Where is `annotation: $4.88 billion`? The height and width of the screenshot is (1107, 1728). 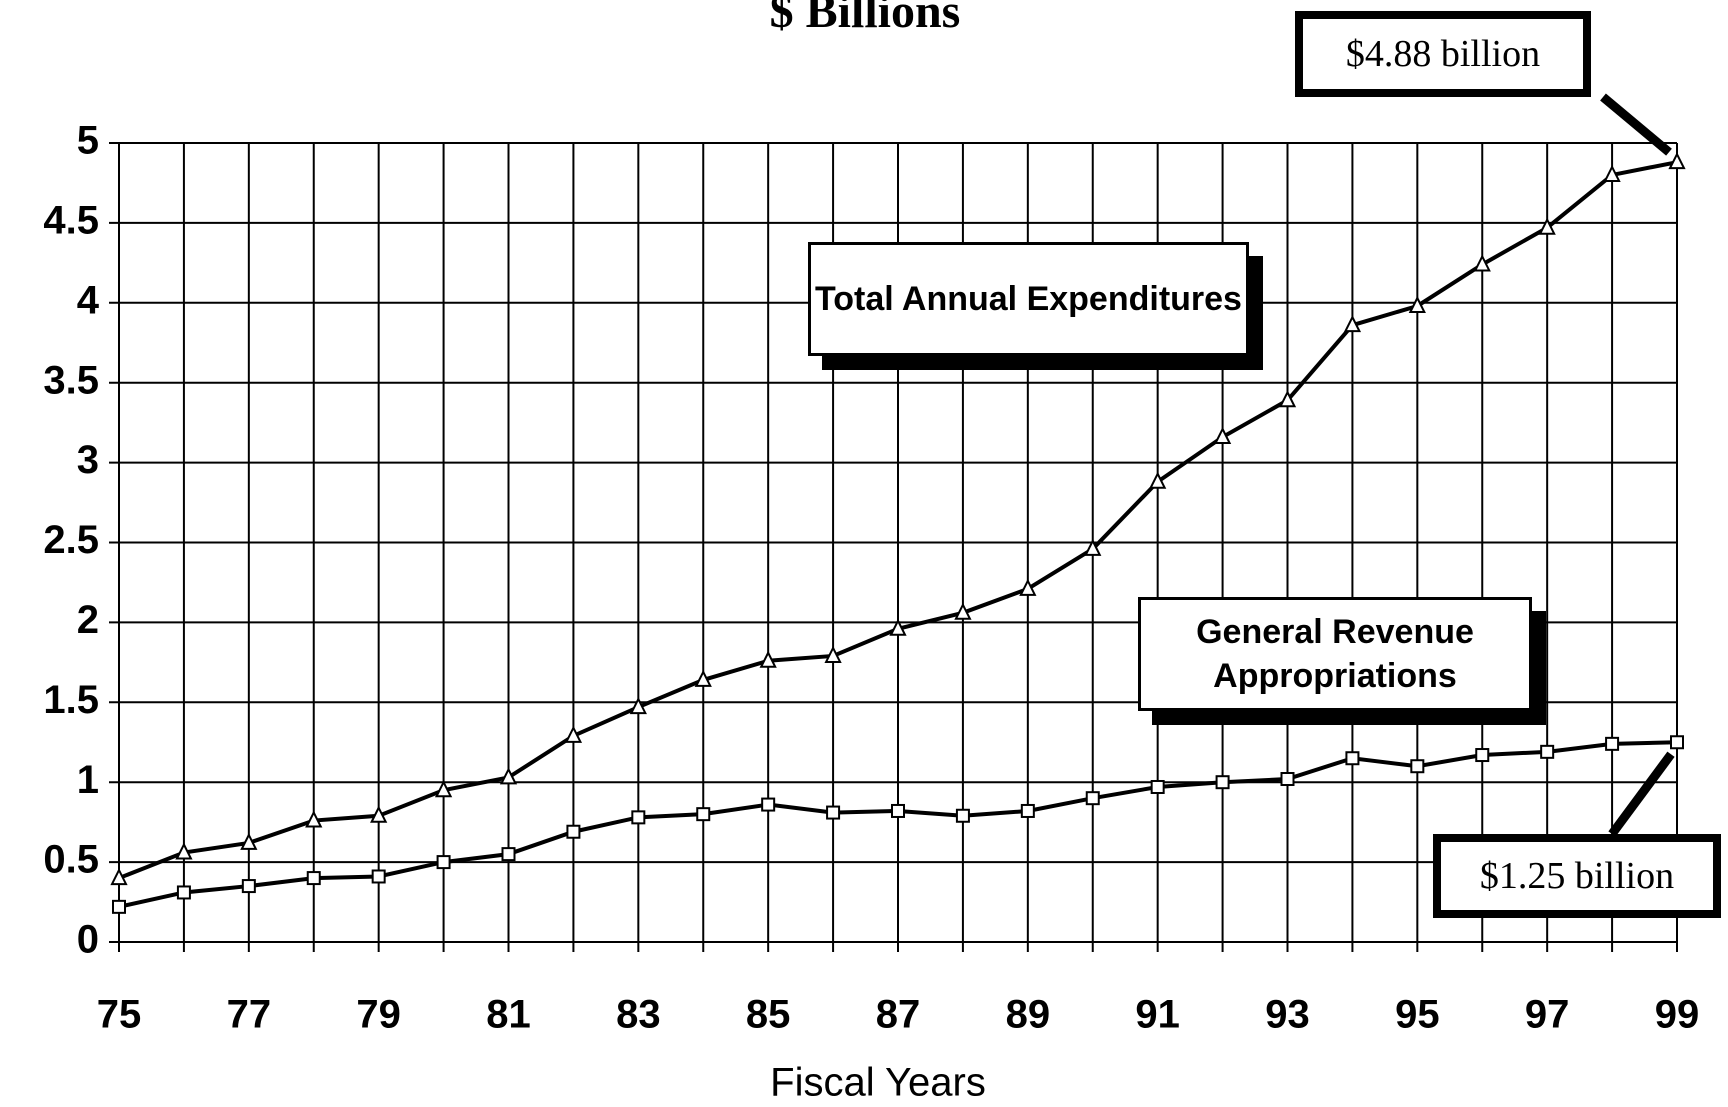 annotation: $4.88 billion is located at coordinates (1443, 54).